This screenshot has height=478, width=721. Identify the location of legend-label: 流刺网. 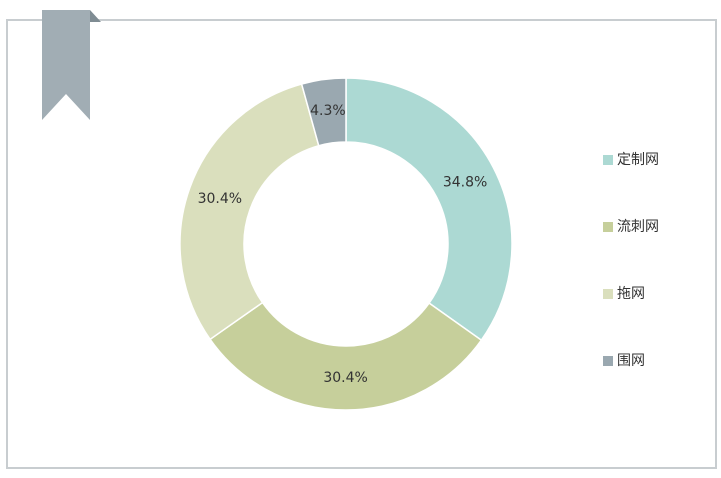
(638, 227).